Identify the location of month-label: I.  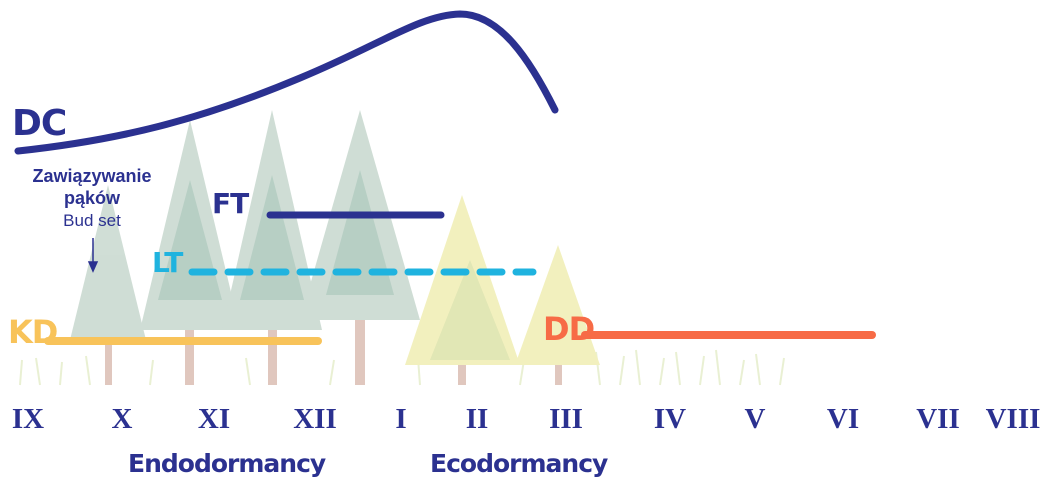
(401, 419).